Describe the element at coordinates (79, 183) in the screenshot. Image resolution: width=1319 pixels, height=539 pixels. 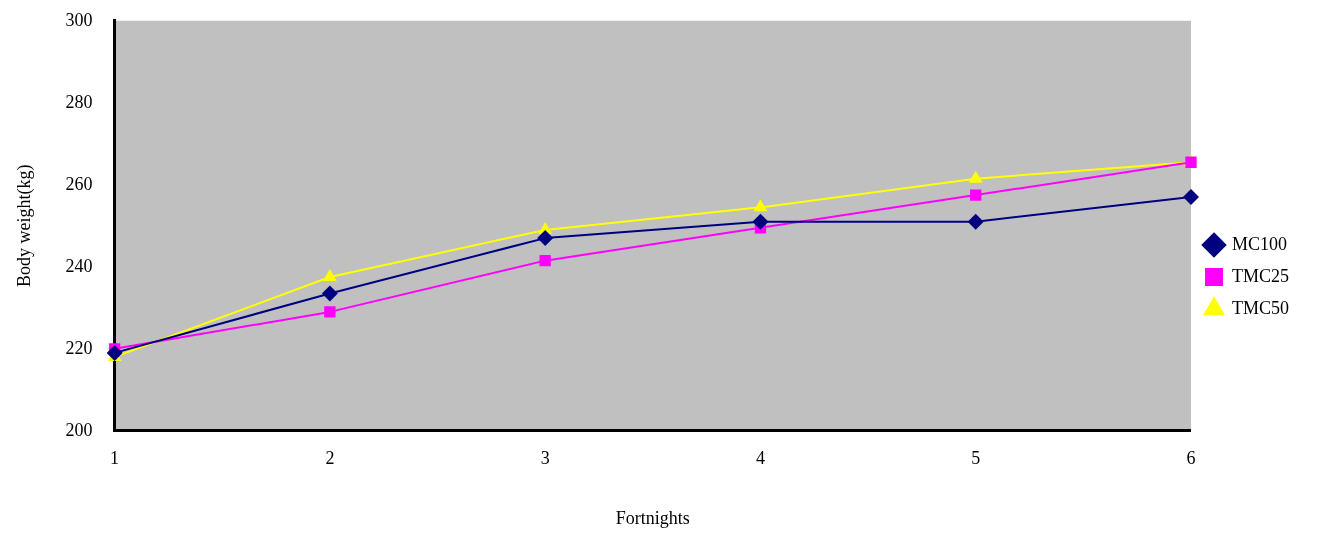
I see `y-tick-label: 260` at that location.